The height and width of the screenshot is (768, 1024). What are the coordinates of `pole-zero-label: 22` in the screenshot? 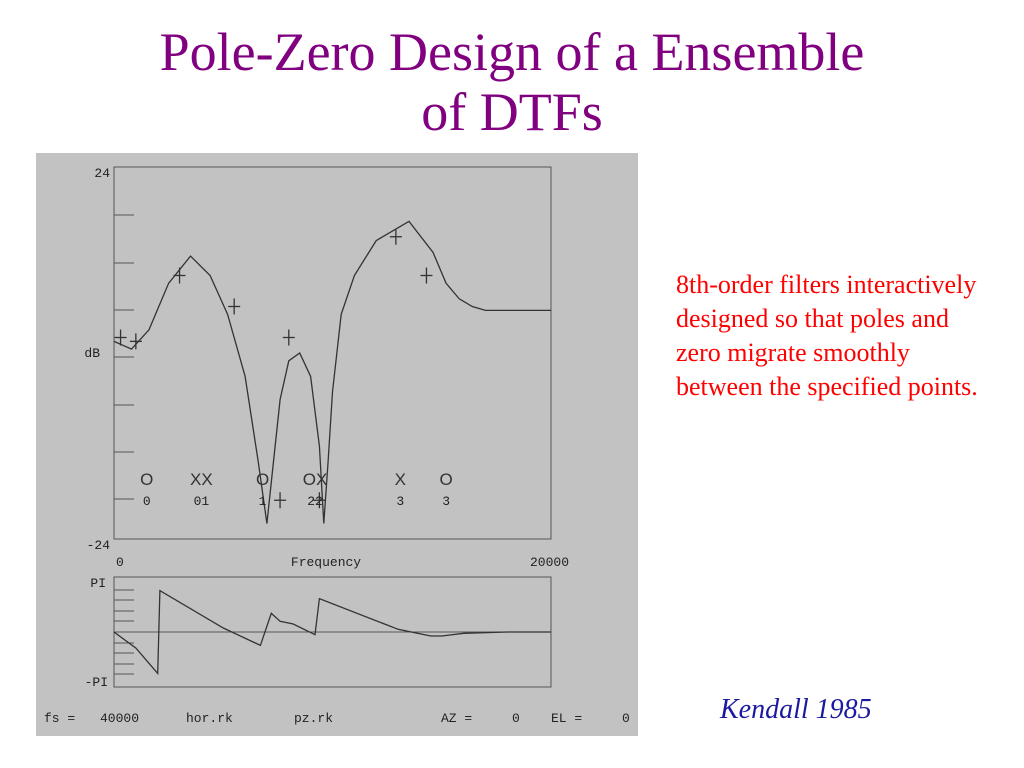 It's located at (315, 501).